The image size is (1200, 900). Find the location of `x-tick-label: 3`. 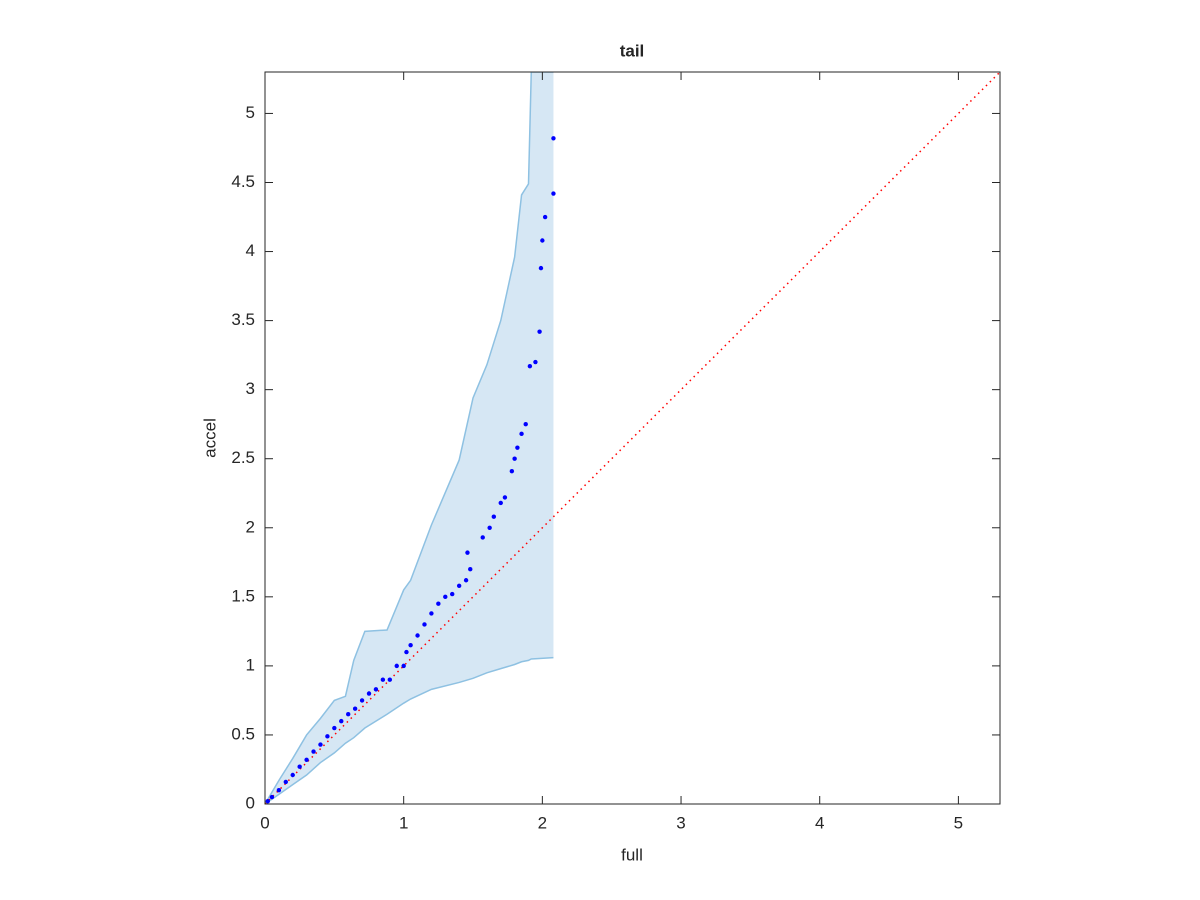

x-tick-label: 3 is located at coordinates (680, 822).